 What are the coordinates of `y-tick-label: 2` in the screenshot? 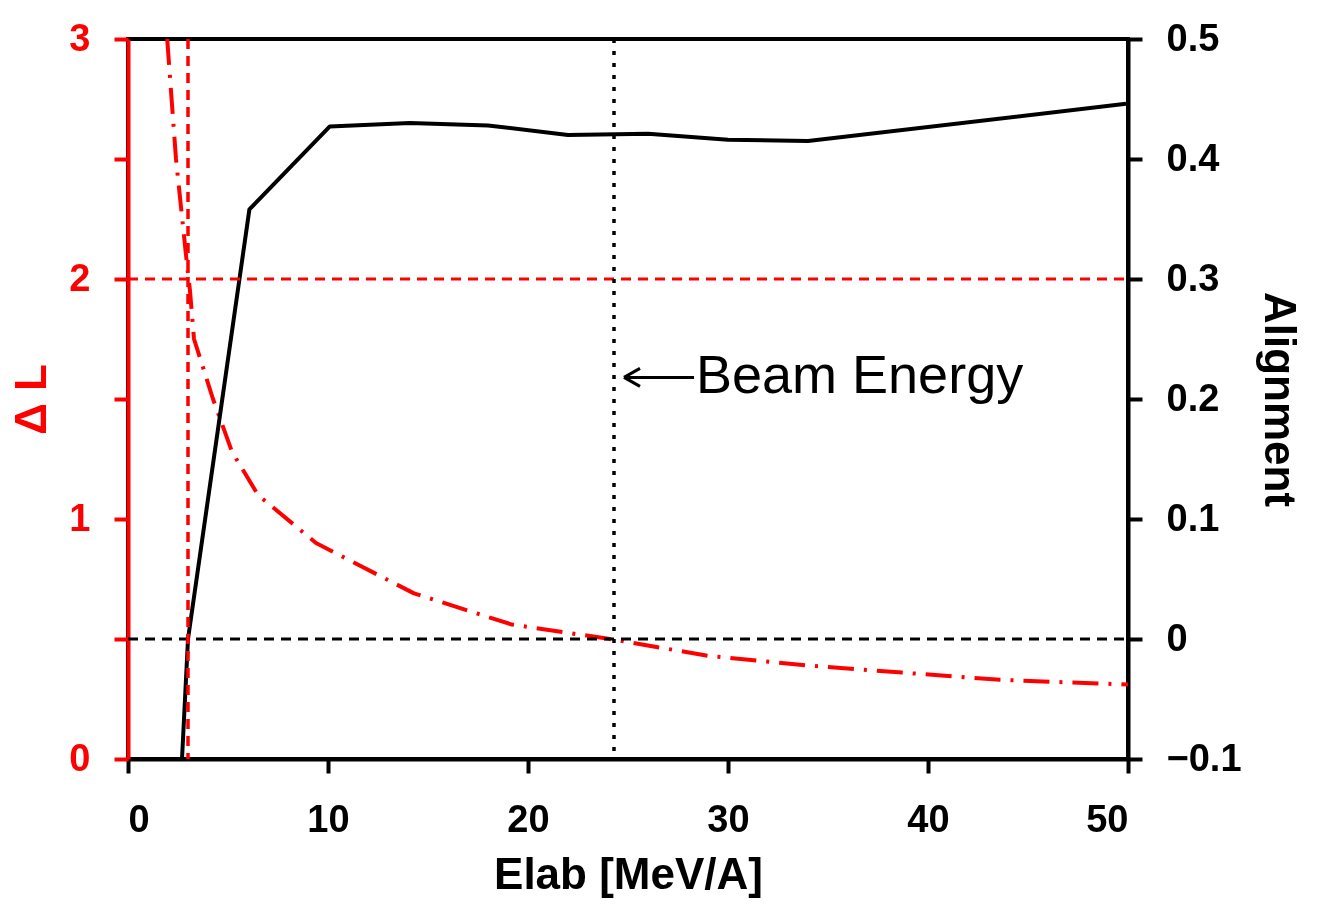 It's located at (80, 277).